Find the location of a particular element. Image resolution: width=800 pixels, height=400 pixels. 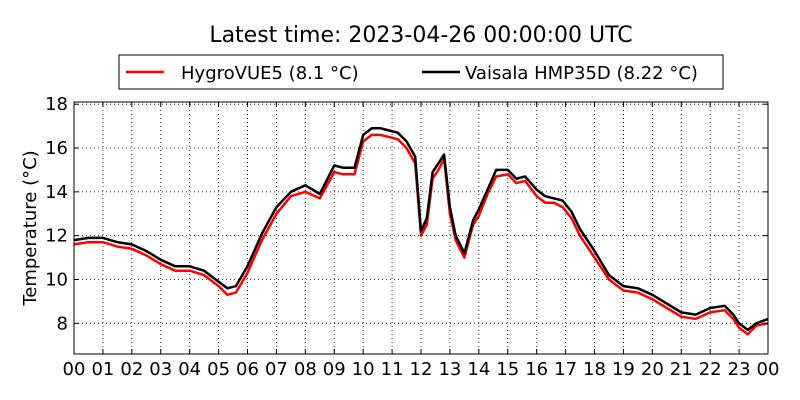

x-tick-label: 01 is located at coordinates (102, 369).